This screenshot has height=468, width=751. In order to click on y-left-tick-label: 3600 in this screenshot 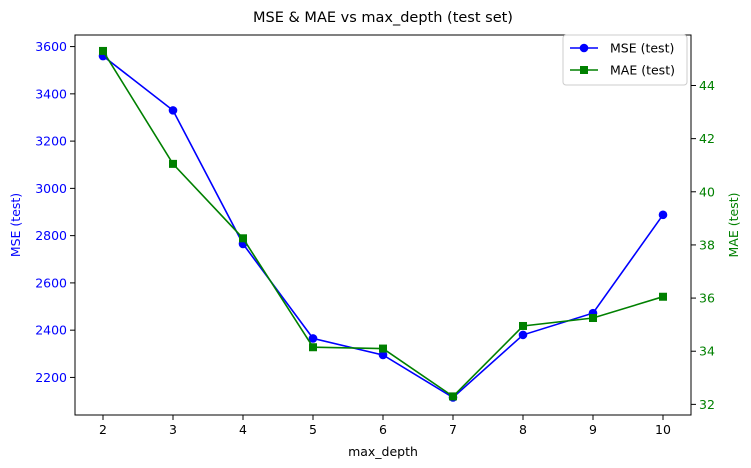, I will do `click(51, 46)`.